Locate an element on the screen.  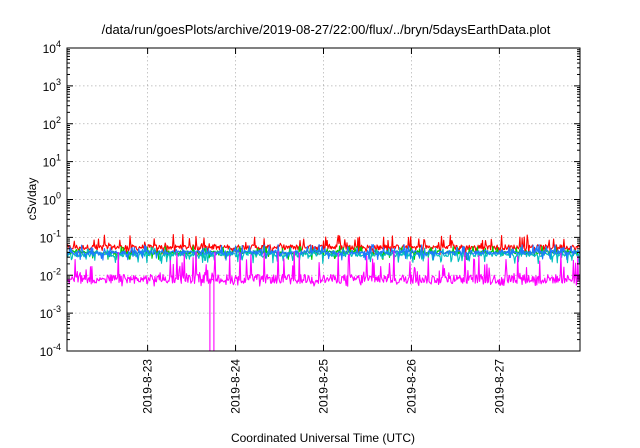
y-tick-label: 10³ is located at coordinates (52, 85).